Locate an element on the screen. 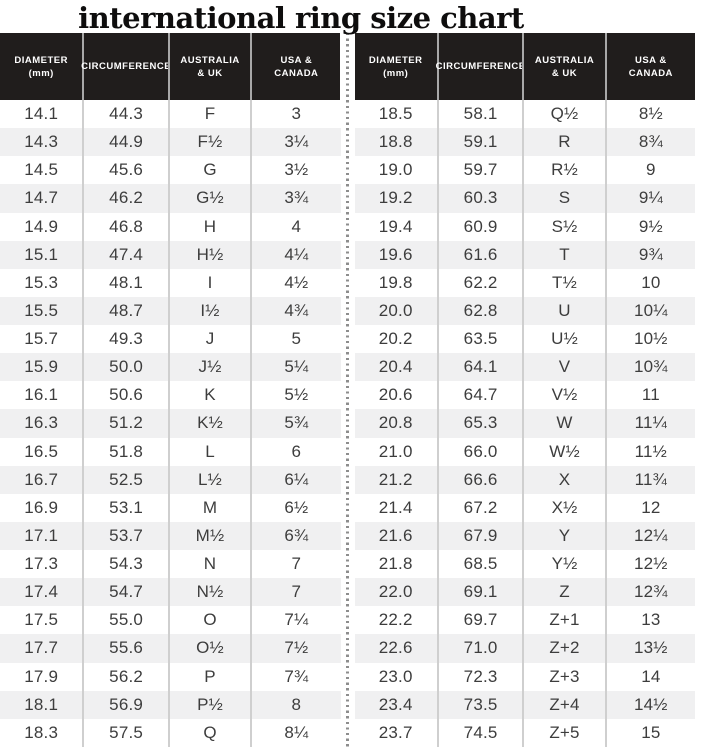 Image resolution: width=702 pixels, height=747 pixels. cell-australia-uk: Z+3 is located at coordinates (563, 676).